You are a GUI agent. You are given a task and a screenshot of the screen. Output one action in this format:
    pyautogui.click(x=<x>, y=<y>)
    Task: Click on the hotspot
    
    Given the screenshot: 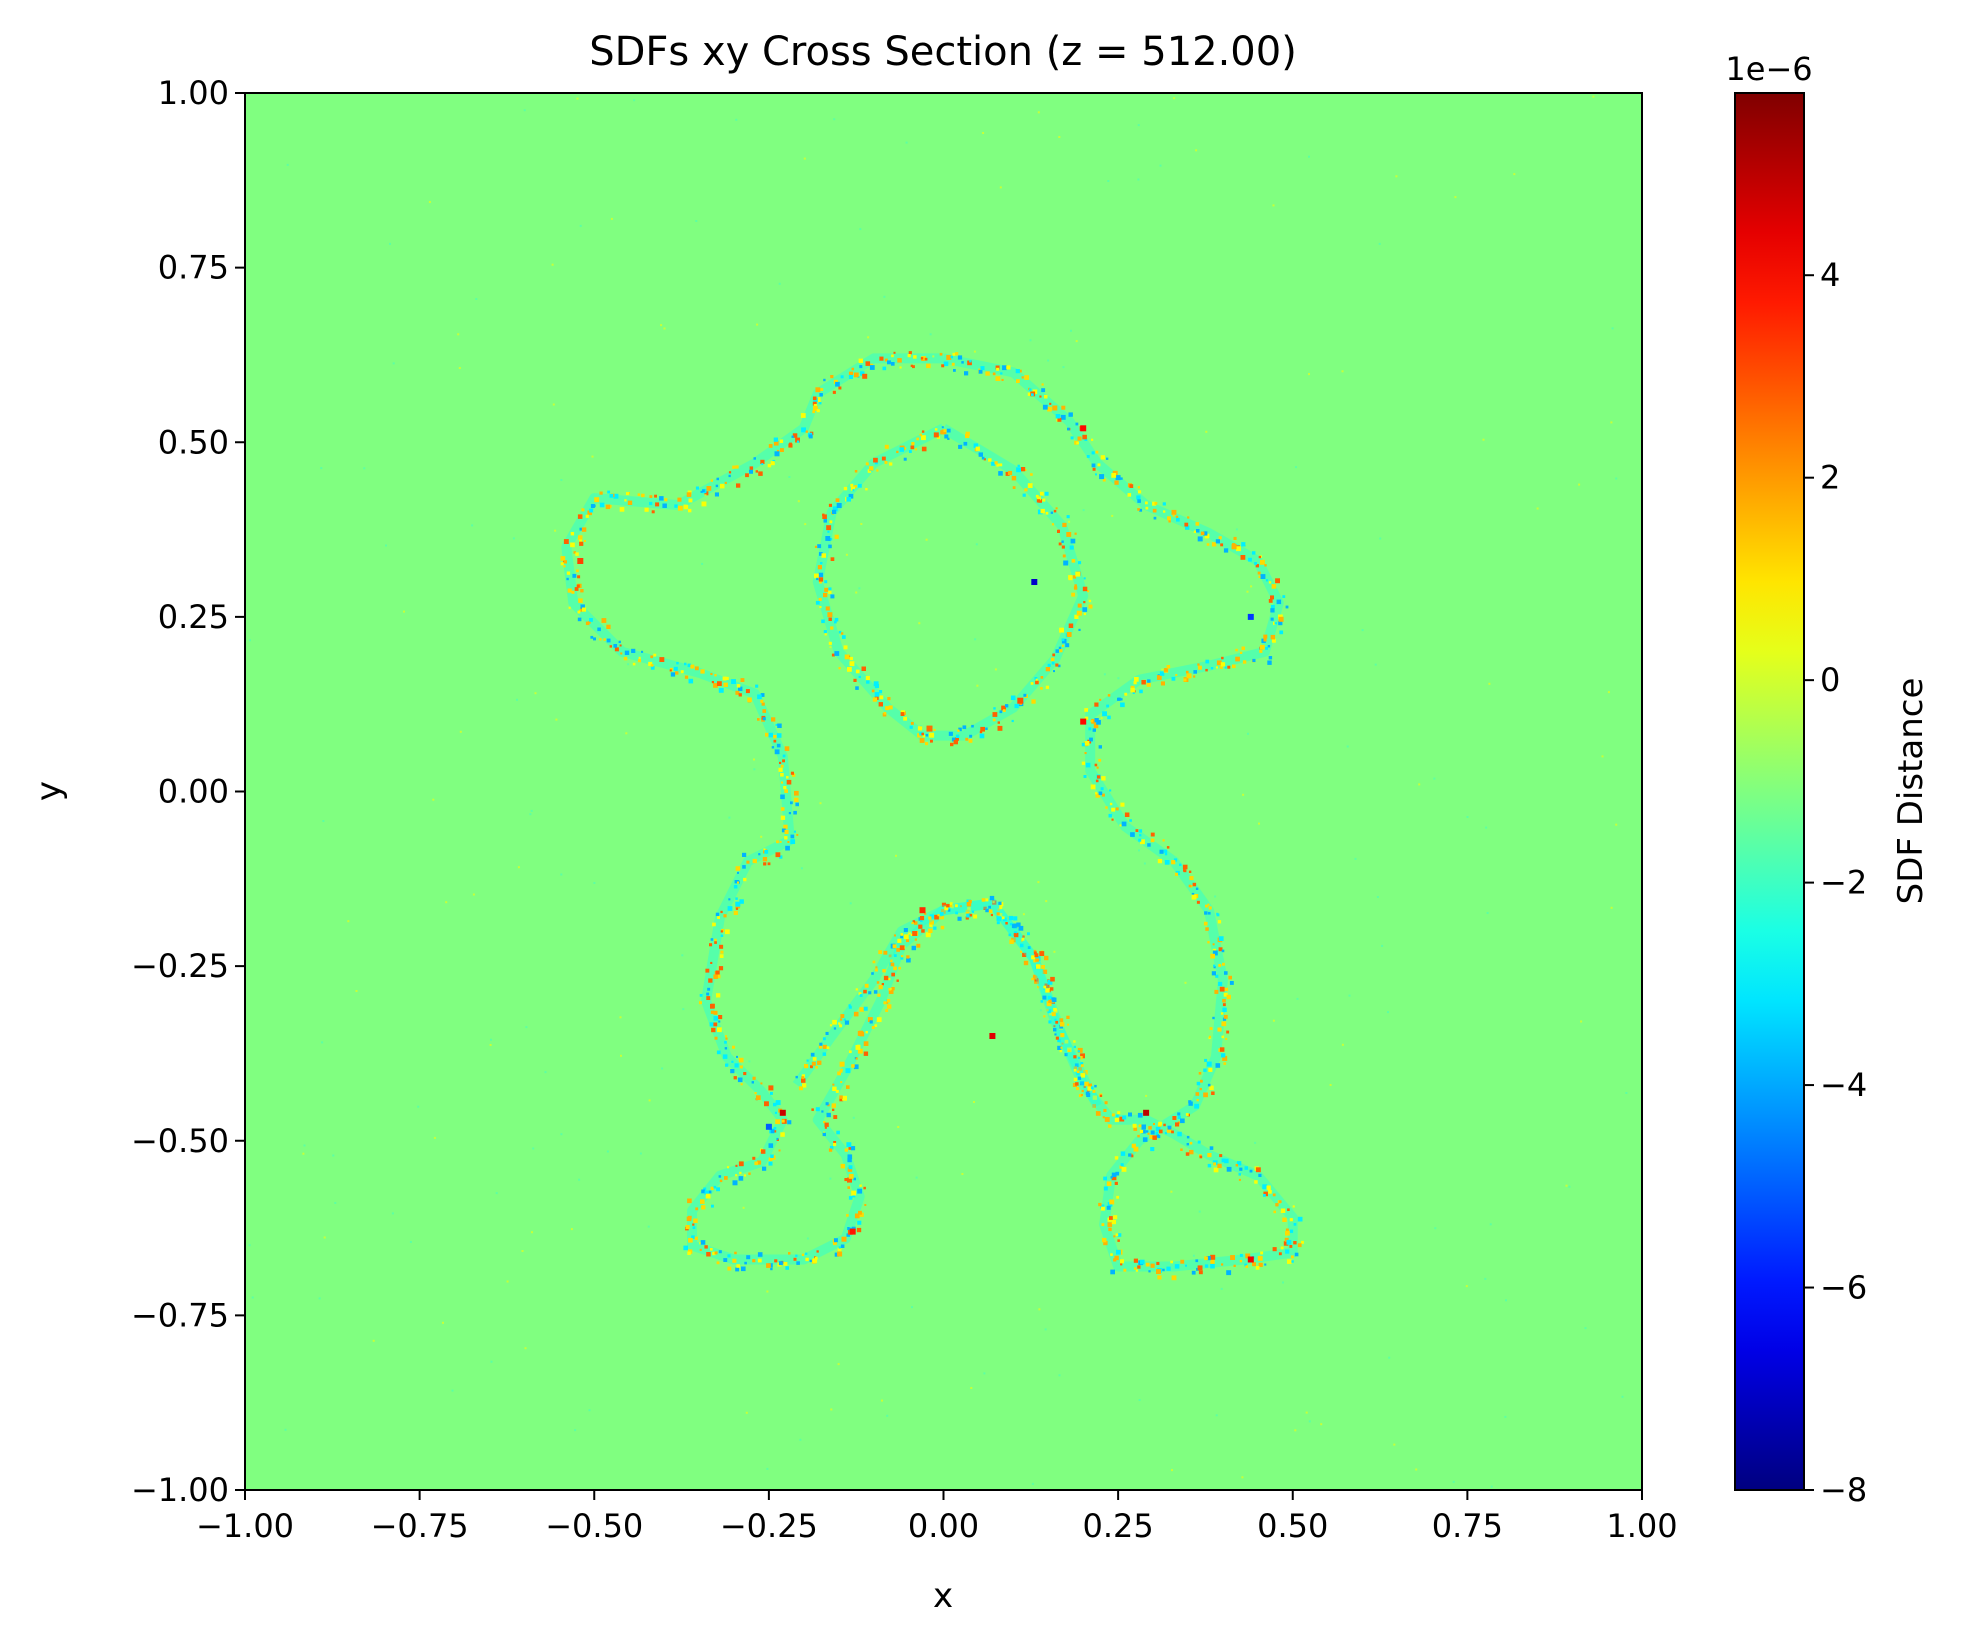 What is the action you would take?
    pyautogui.click(x=1250, y=616)
    